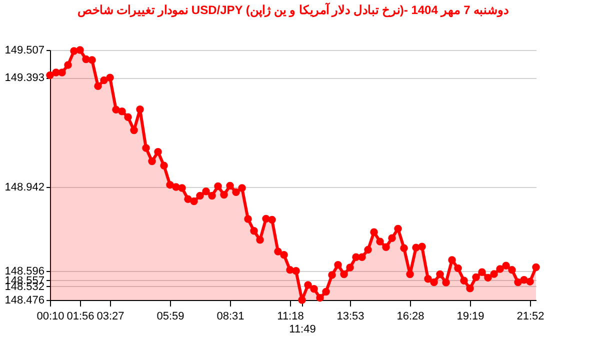 This screenshot has height=352, width=600. What do you see at coordinates (350, 316) in the screenshot?
I see `x-tick-label: 13:53` at bounding box center [350, 316].